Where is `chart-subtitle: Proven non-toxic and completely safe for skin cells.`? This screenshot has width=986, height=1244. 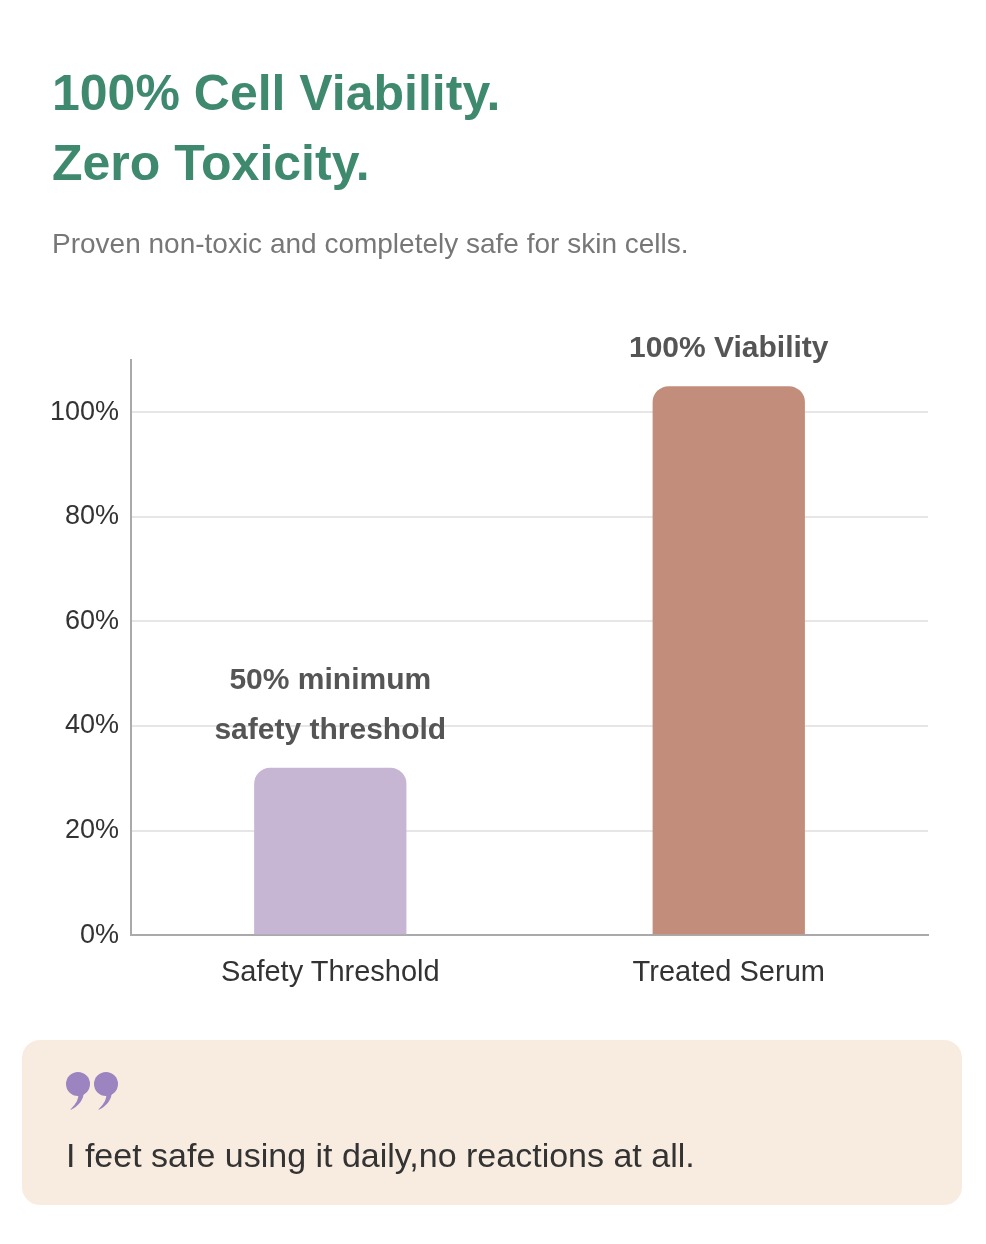 chart-subtitle: Proven non-toxic and completely safe for skin cells. is located at coordinates (371, 244).